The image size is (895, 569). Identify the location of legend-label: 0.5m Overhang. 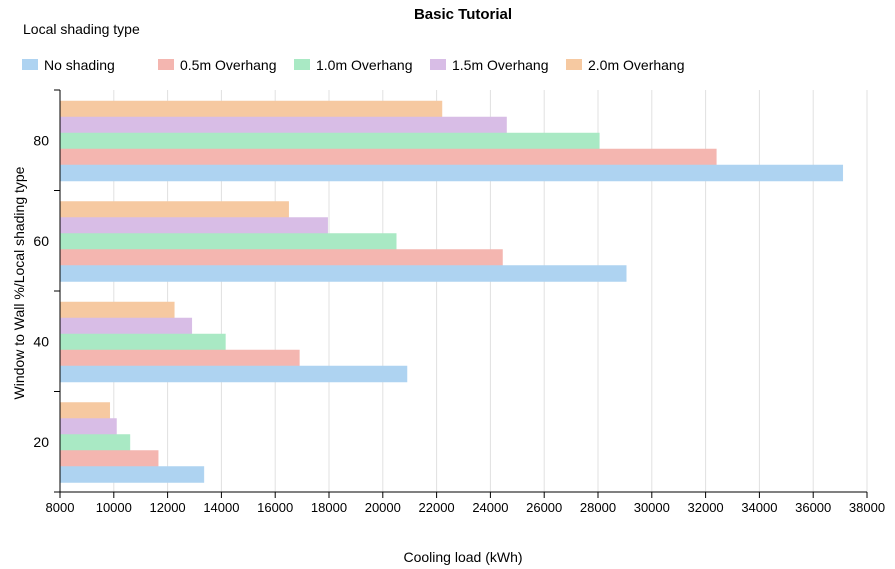
(228, 65).